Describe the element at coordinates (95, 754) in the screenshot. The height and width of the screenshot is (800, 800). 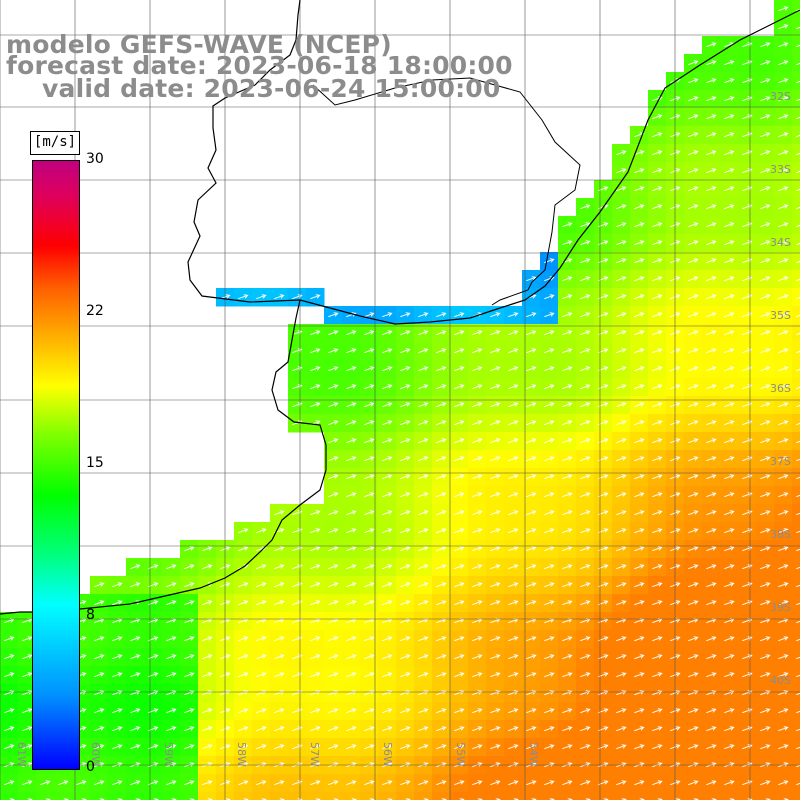
I see `longitude-label: 60W` at that location.